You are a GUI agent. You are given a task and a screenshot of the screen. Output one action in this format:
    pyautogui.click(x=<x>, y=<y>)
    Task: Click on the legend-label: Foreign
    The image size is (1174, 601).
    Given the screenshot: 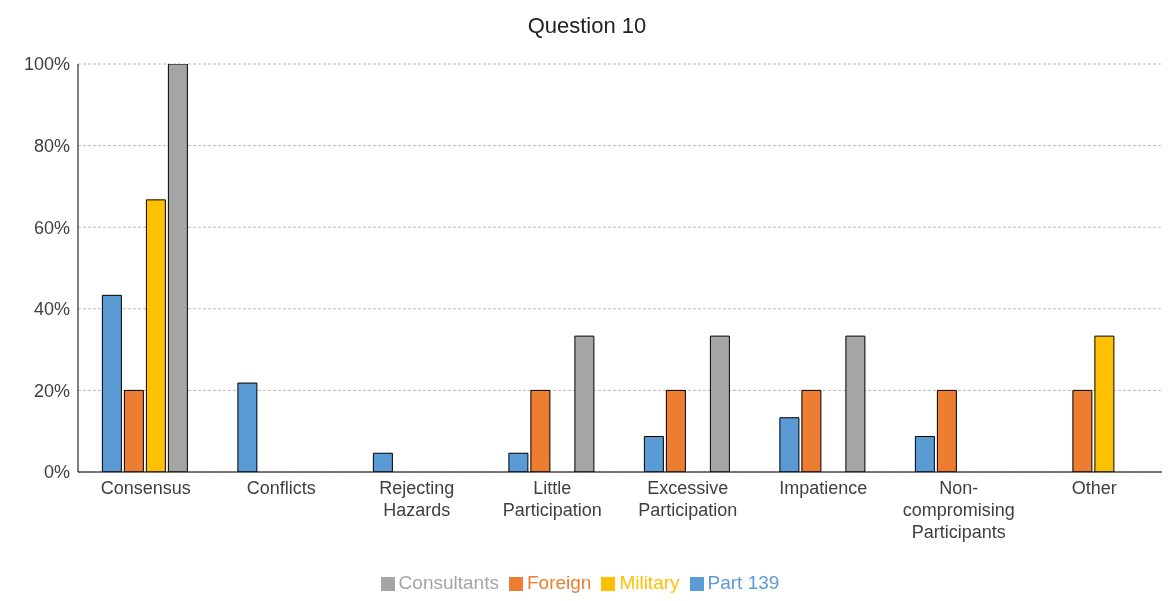 What is the action you would take?
    pyautogui.click(x=559, y=582)
    